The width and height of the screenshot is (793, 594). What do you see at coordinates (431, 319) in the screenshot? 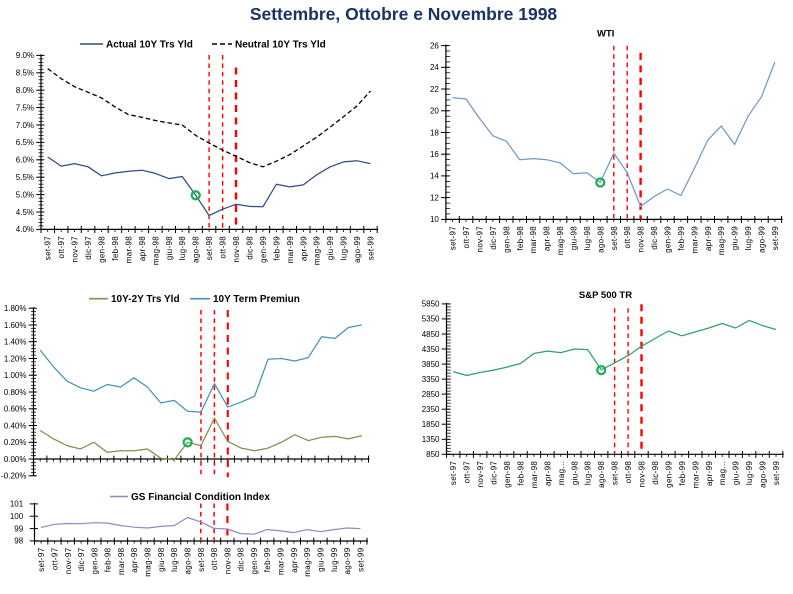
I see `svg-text: 5350` at bounding box center [431, 319].